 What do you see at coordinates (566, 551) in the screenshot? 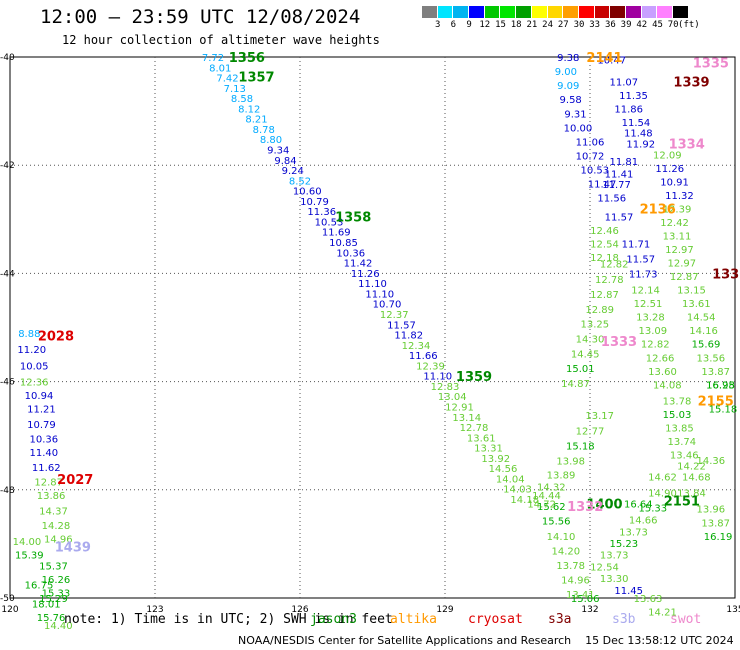
I see `wave-height-value: 14.20` at bounding box center [566, 551].